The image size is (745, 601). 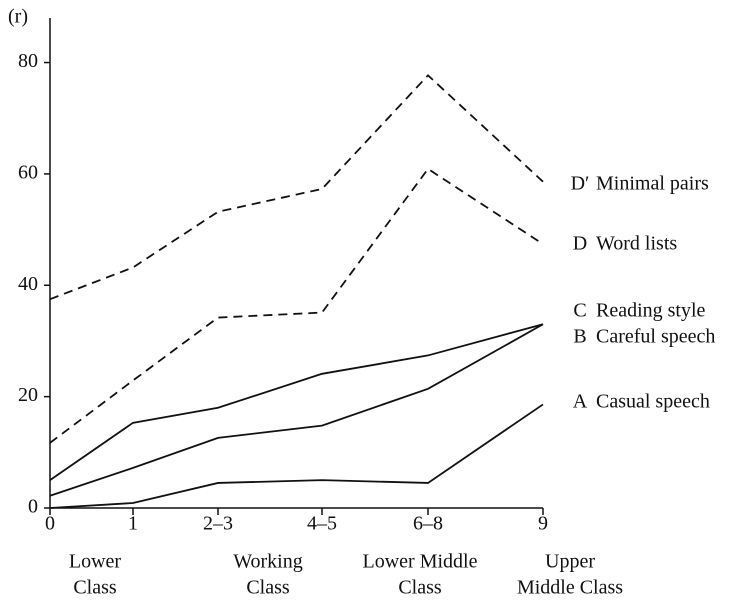 I want to click on class-label: Lower, so click(x=95, y=562).